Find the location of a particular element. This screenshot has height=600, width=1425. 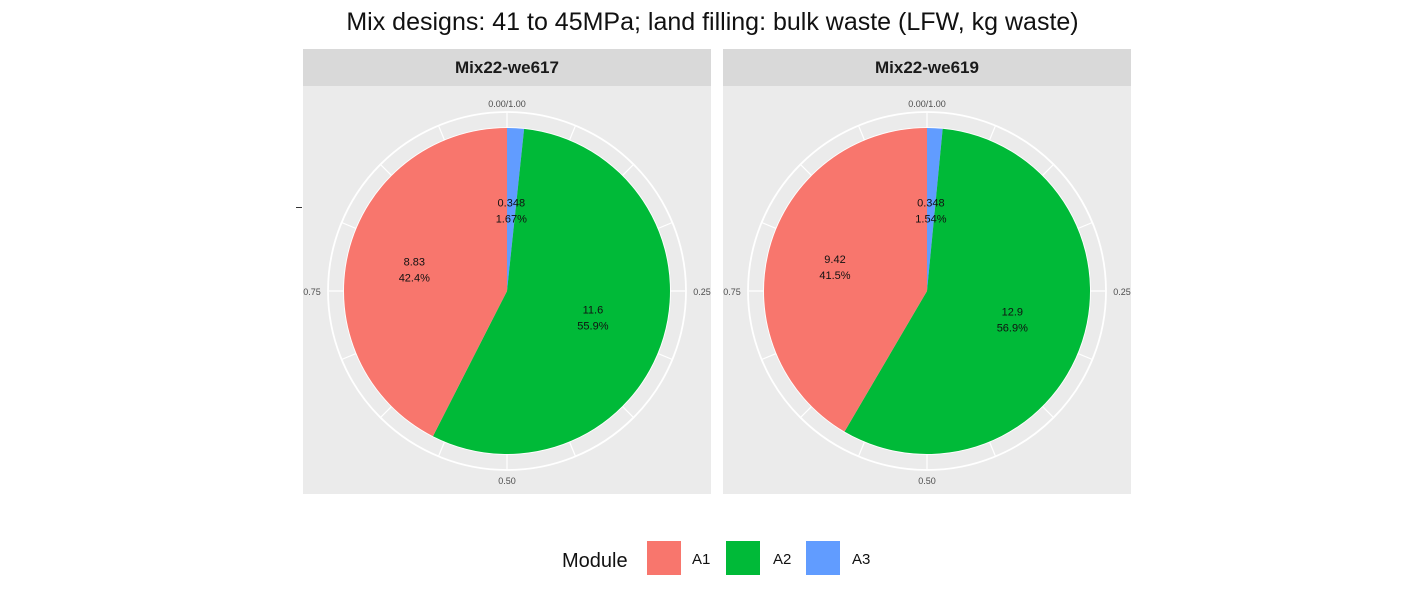

data-label-value: 12.9 is located at coordinates (1012, 313).